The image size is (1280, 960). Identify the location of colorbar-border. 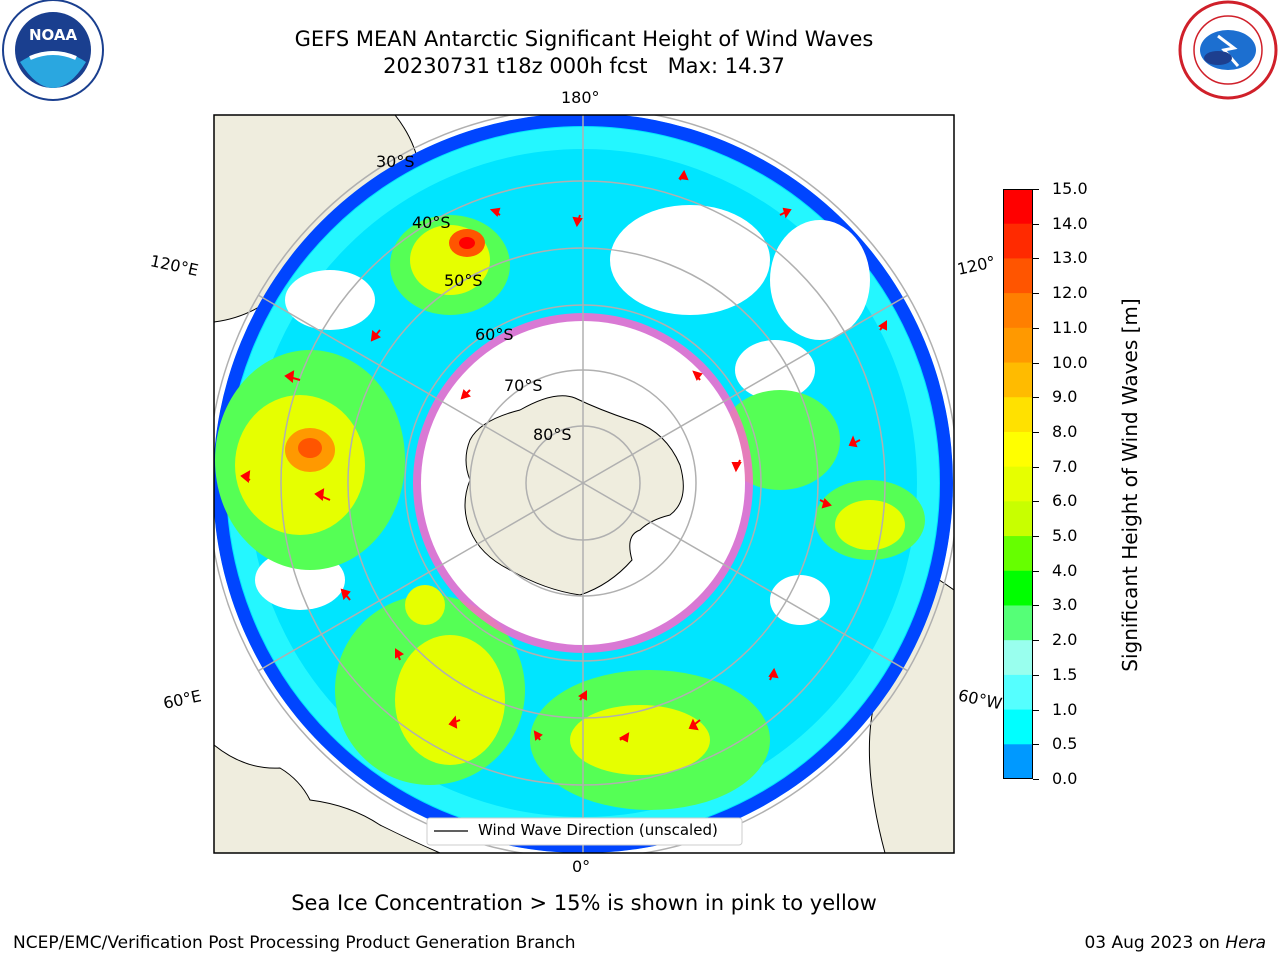
(1018, 484).